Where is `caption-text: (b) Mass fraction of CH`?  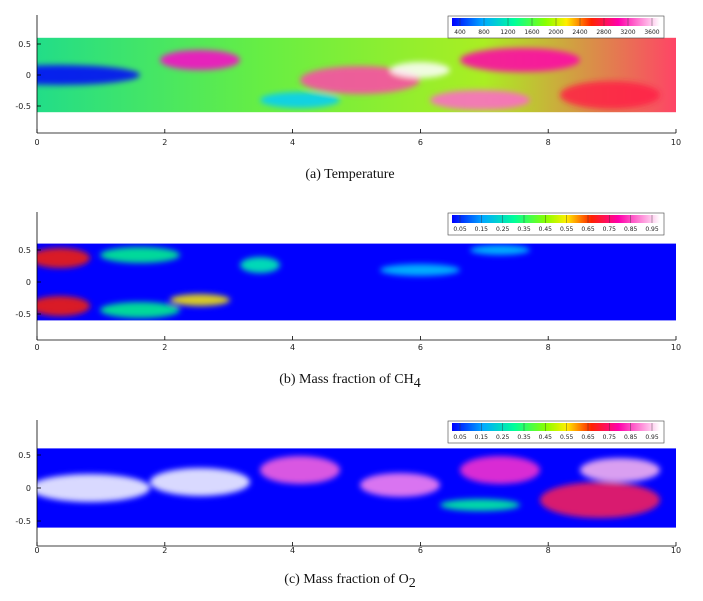
caption-text: (b) Mass fraction of CH is located at coordinates (346, 379).